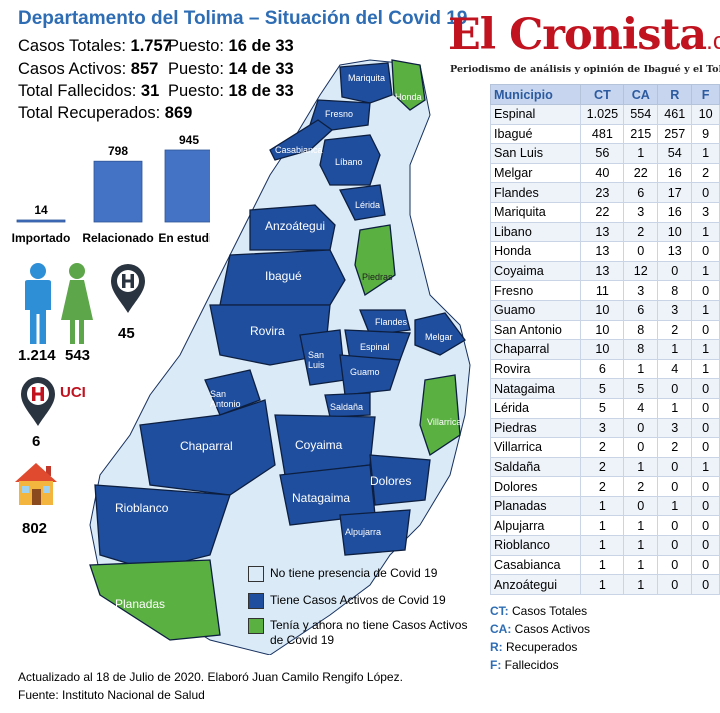 The image size is (720, 713). Describe the element at coordinates (408, 97) in the screenshot. I see `label-honda: Honda` at that location.